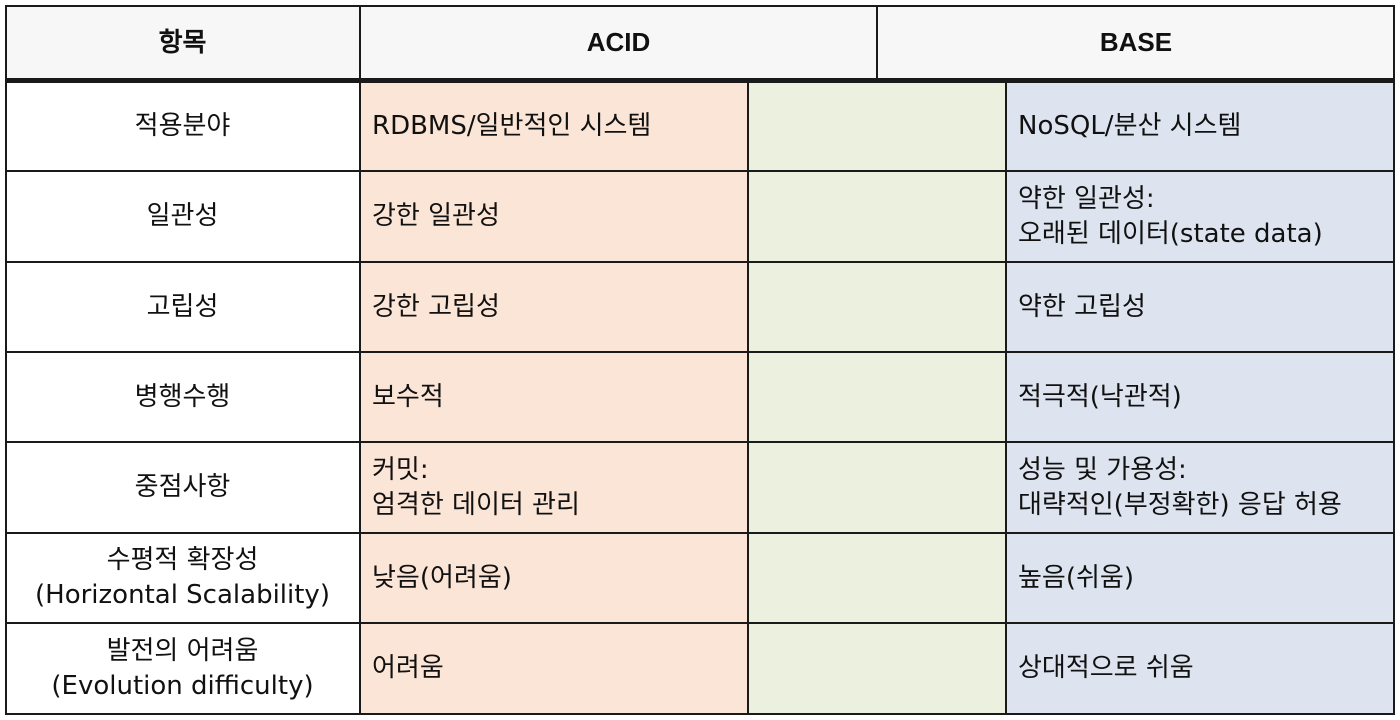 The width and height of the screenshot is (1400, 720). What do you see at coordinates (1170, 217) in the screenshot?
I see `cell-text: 약한 일관성: 오래된 데이터(state data)` at bounding box center [1170, 217].